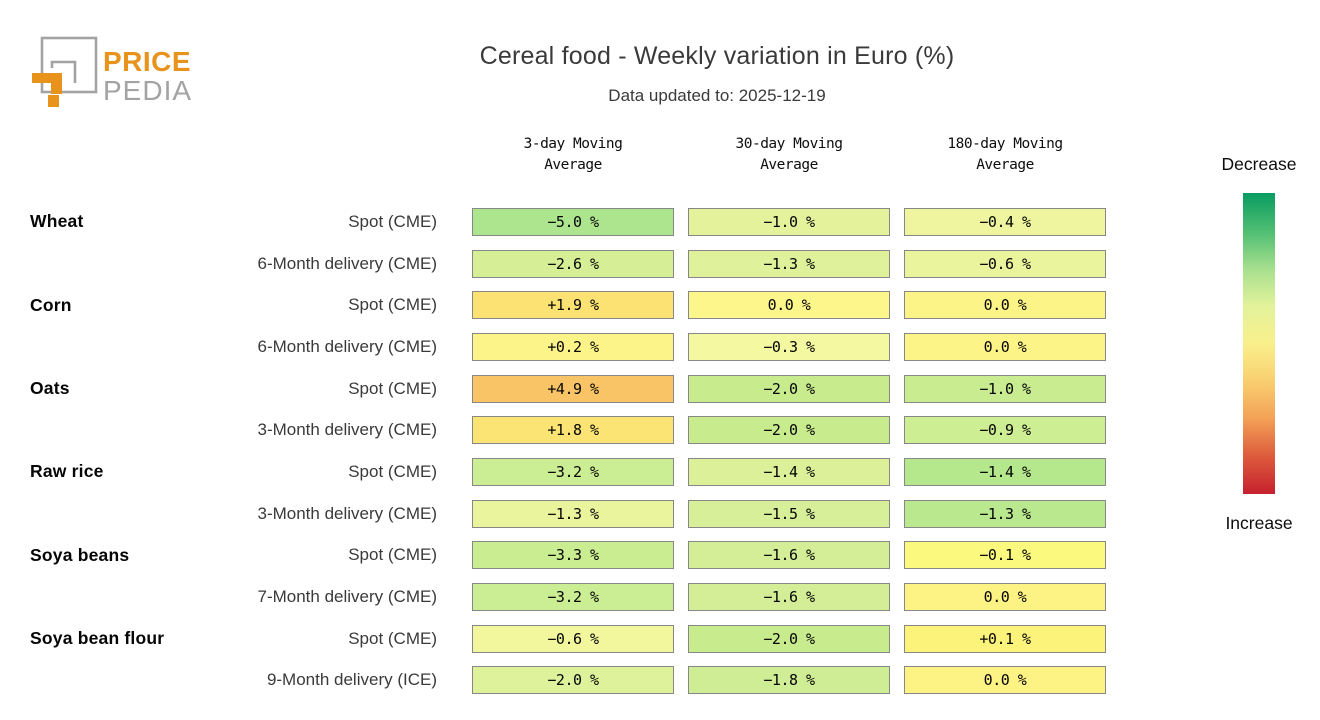  What do you see at coordinates (717, 95) in the screenshot?
I see `chart-subtitle: Data updated to: 2025-12-19` at bounding box center [717, 95].